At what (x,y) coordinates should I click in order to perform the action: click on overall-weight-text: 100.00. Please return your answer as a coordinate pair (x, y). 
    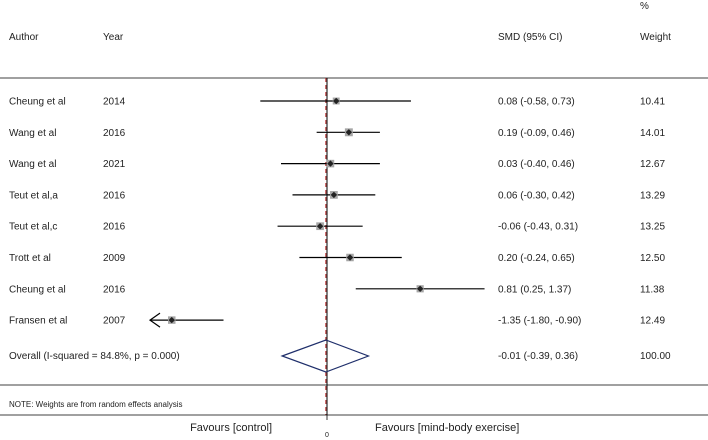
    Looking at the image, I should click on (655, 356).